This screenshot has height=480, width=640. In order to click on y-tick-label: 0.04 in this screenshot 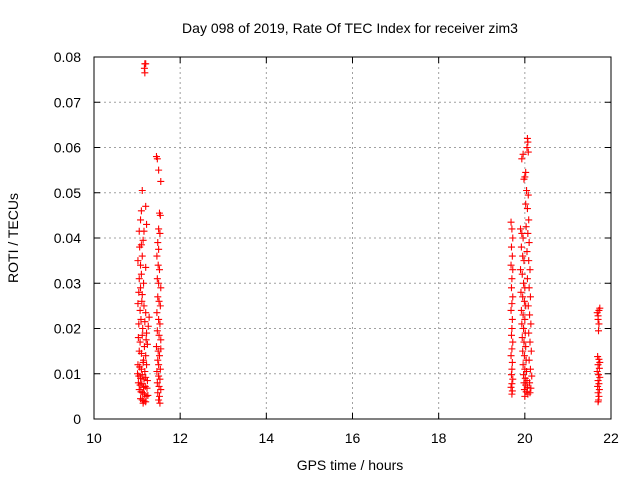, I will do `click(67, 238)`.